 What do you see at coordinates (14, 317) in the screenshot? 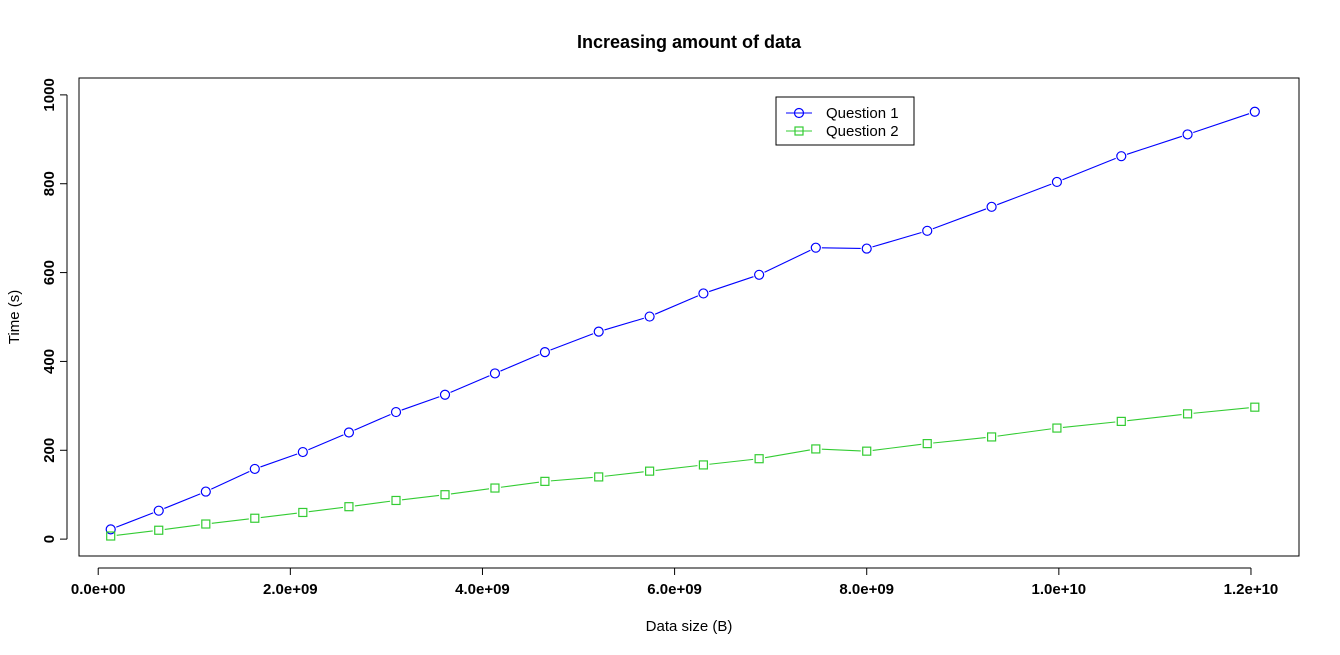
I see `y-axis-label: Time (s)` at bounding box center [14, 317].